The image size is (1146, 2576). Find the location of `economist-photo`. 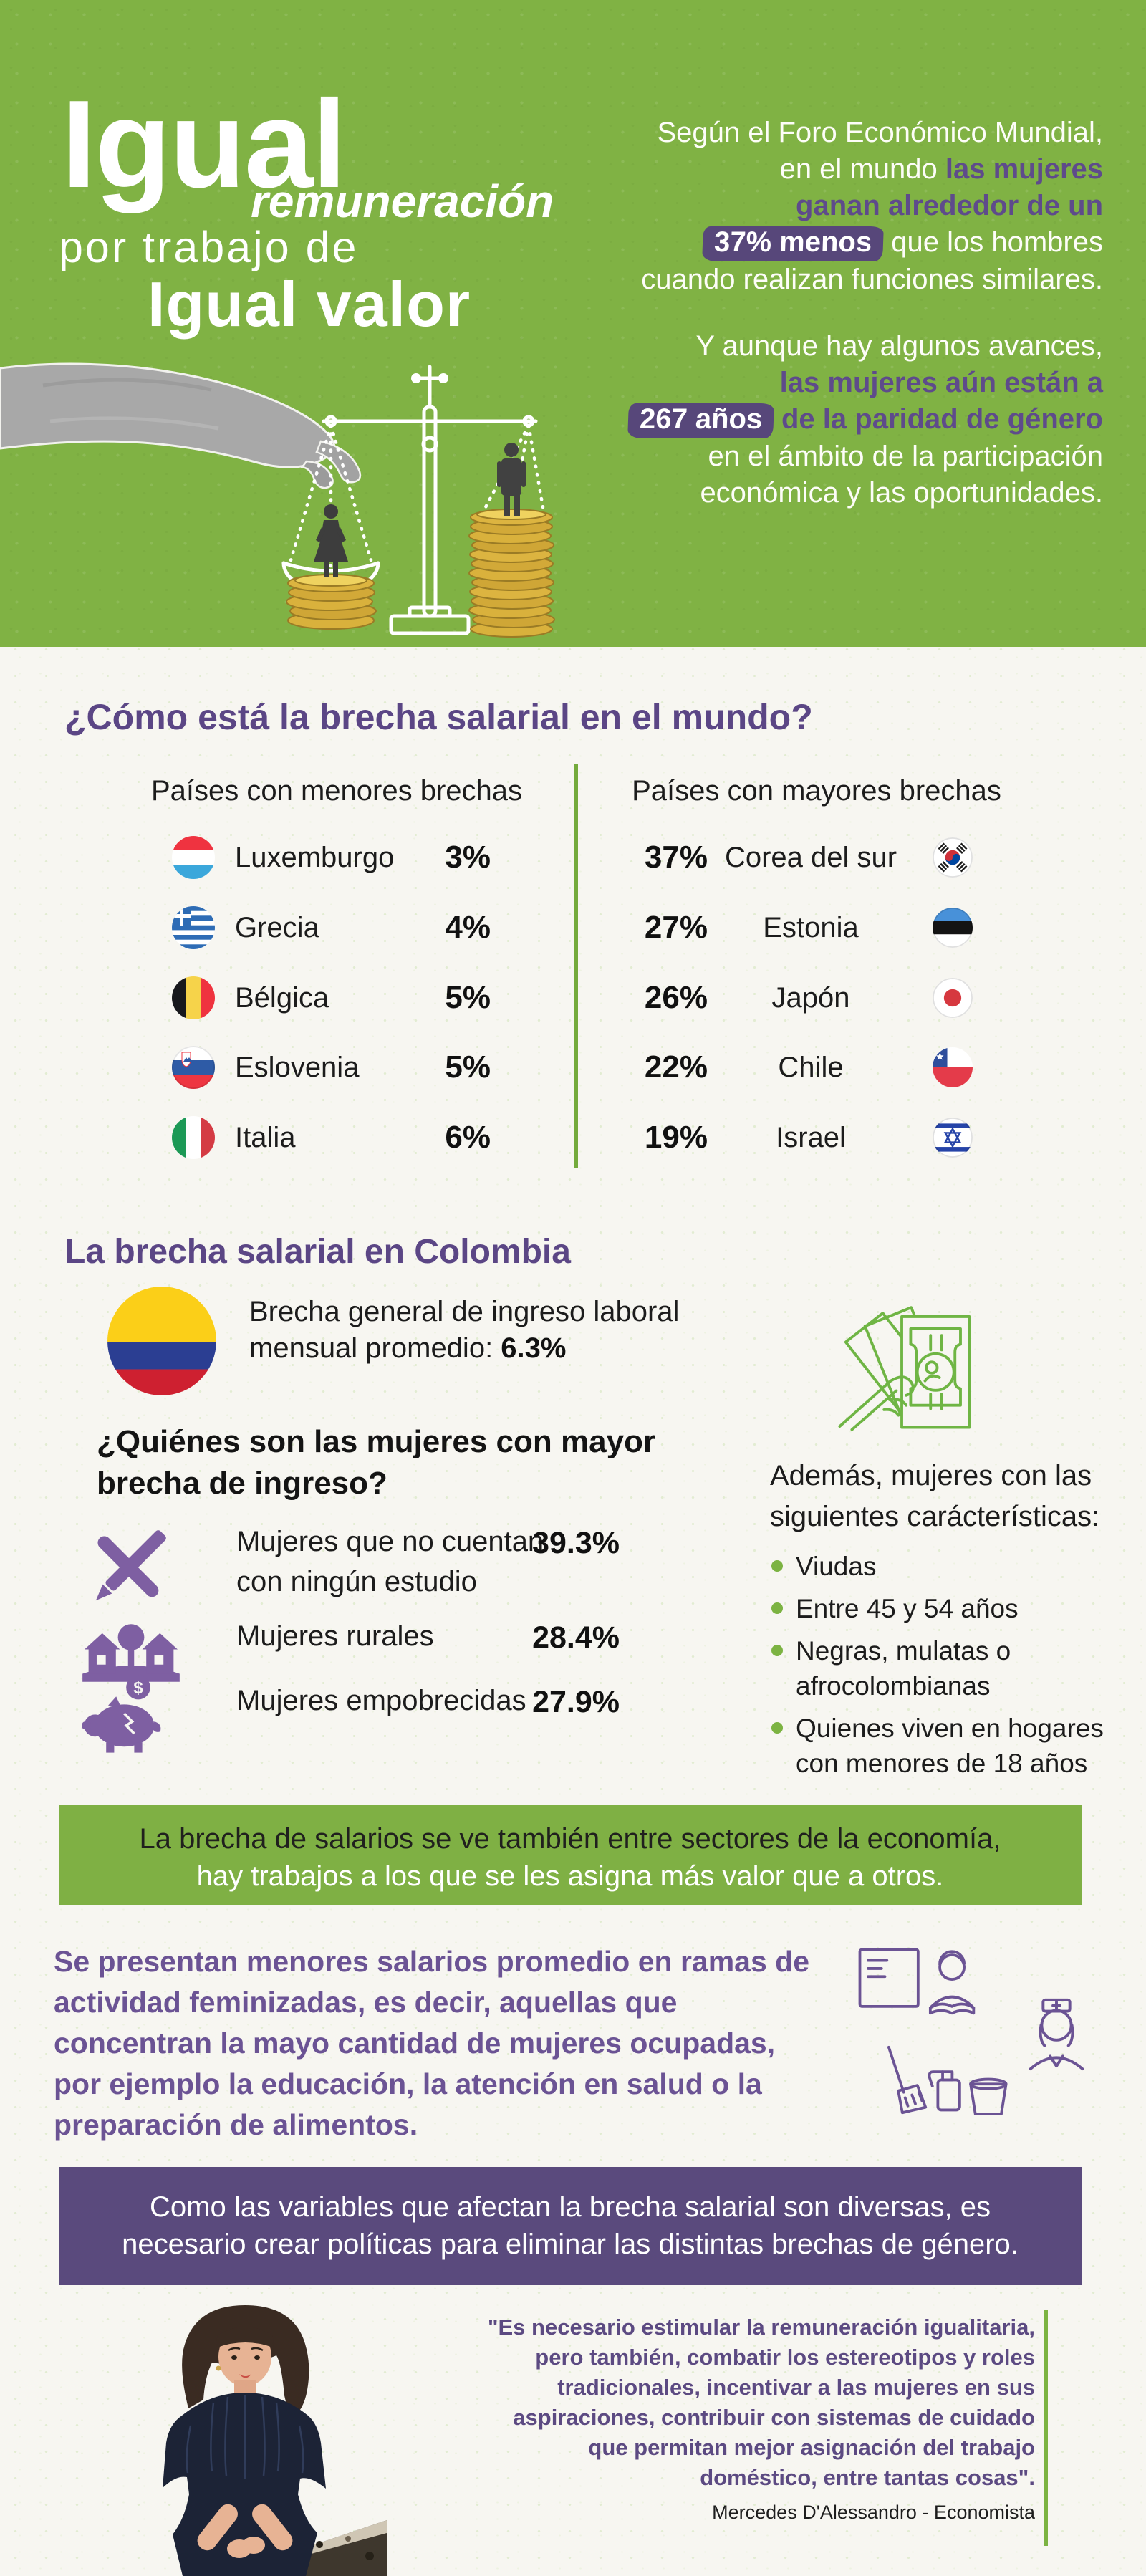

economist-photo is located at coordinates (275, 2440).